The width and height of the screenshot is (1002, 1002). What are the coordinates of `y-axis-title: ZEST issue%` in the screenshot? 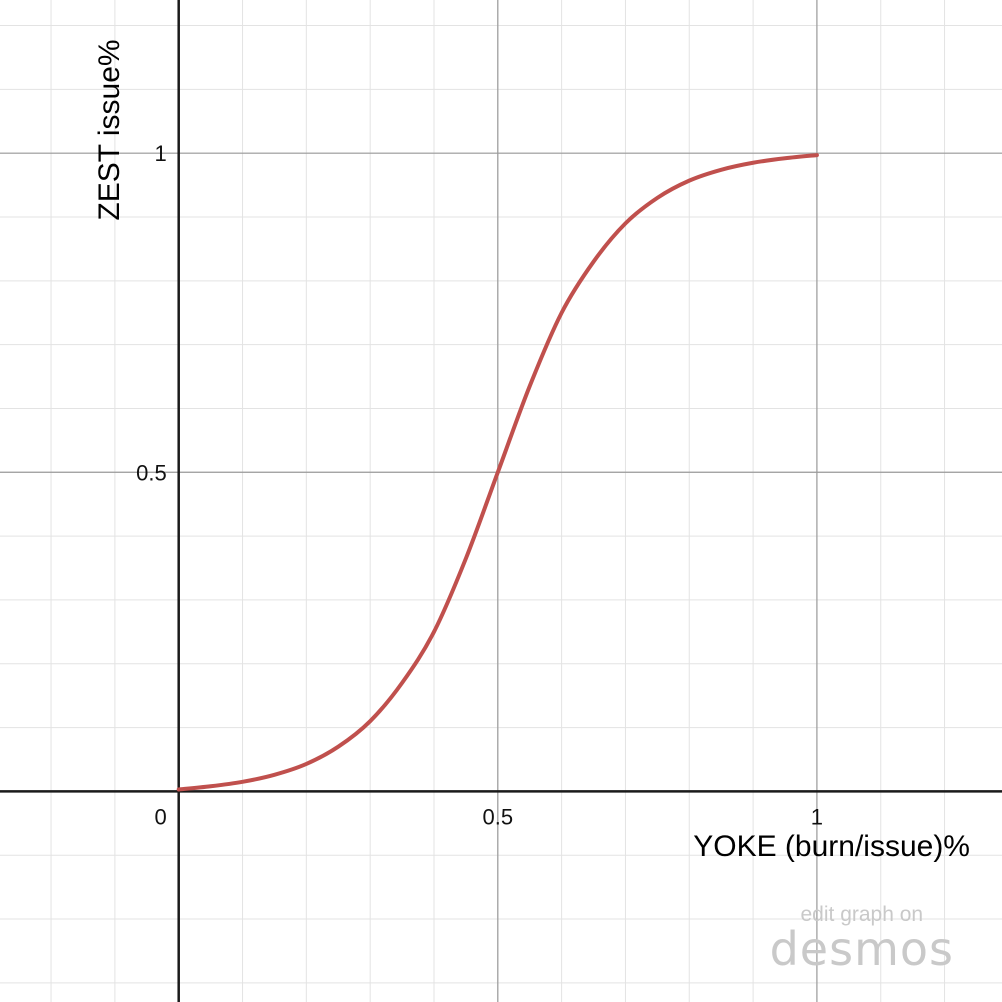 It's located at (109, 129).